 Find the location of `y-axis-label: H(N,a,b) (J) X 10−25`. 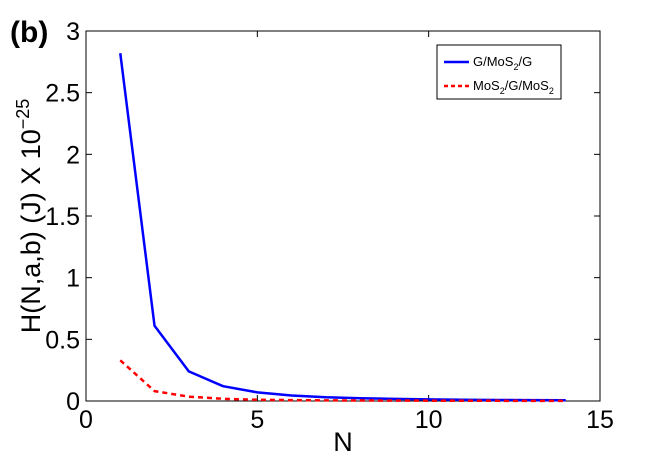

y-axis-label: H(N,a,b) (J) X 10−25 is located at coordinates (29, 216).